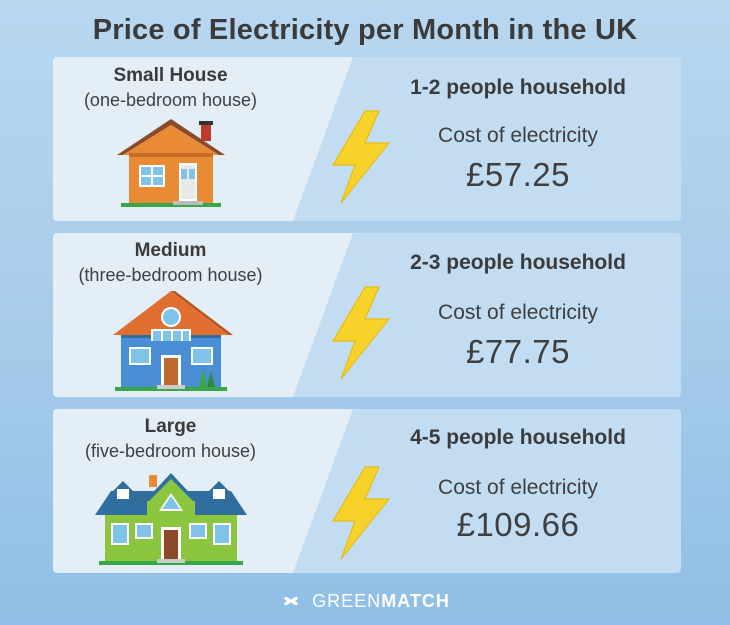 Image resolution: width=730 pixels, height=625 pixels. Describe the element at coordinates (170, 100) in the screenshot. I see `house-subtitle: (one-bedroom house)` at that location.